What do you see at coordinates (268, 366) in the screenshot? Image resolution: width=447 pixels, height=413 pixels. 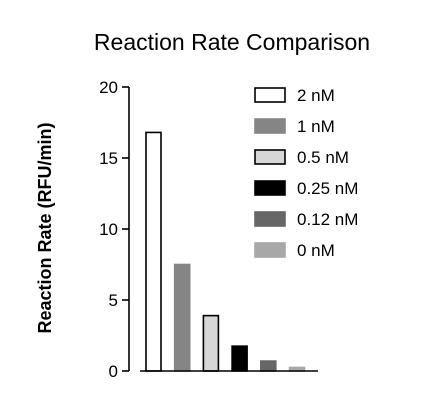 I see `bar-0_12nM` at bounding box center [268, 366].